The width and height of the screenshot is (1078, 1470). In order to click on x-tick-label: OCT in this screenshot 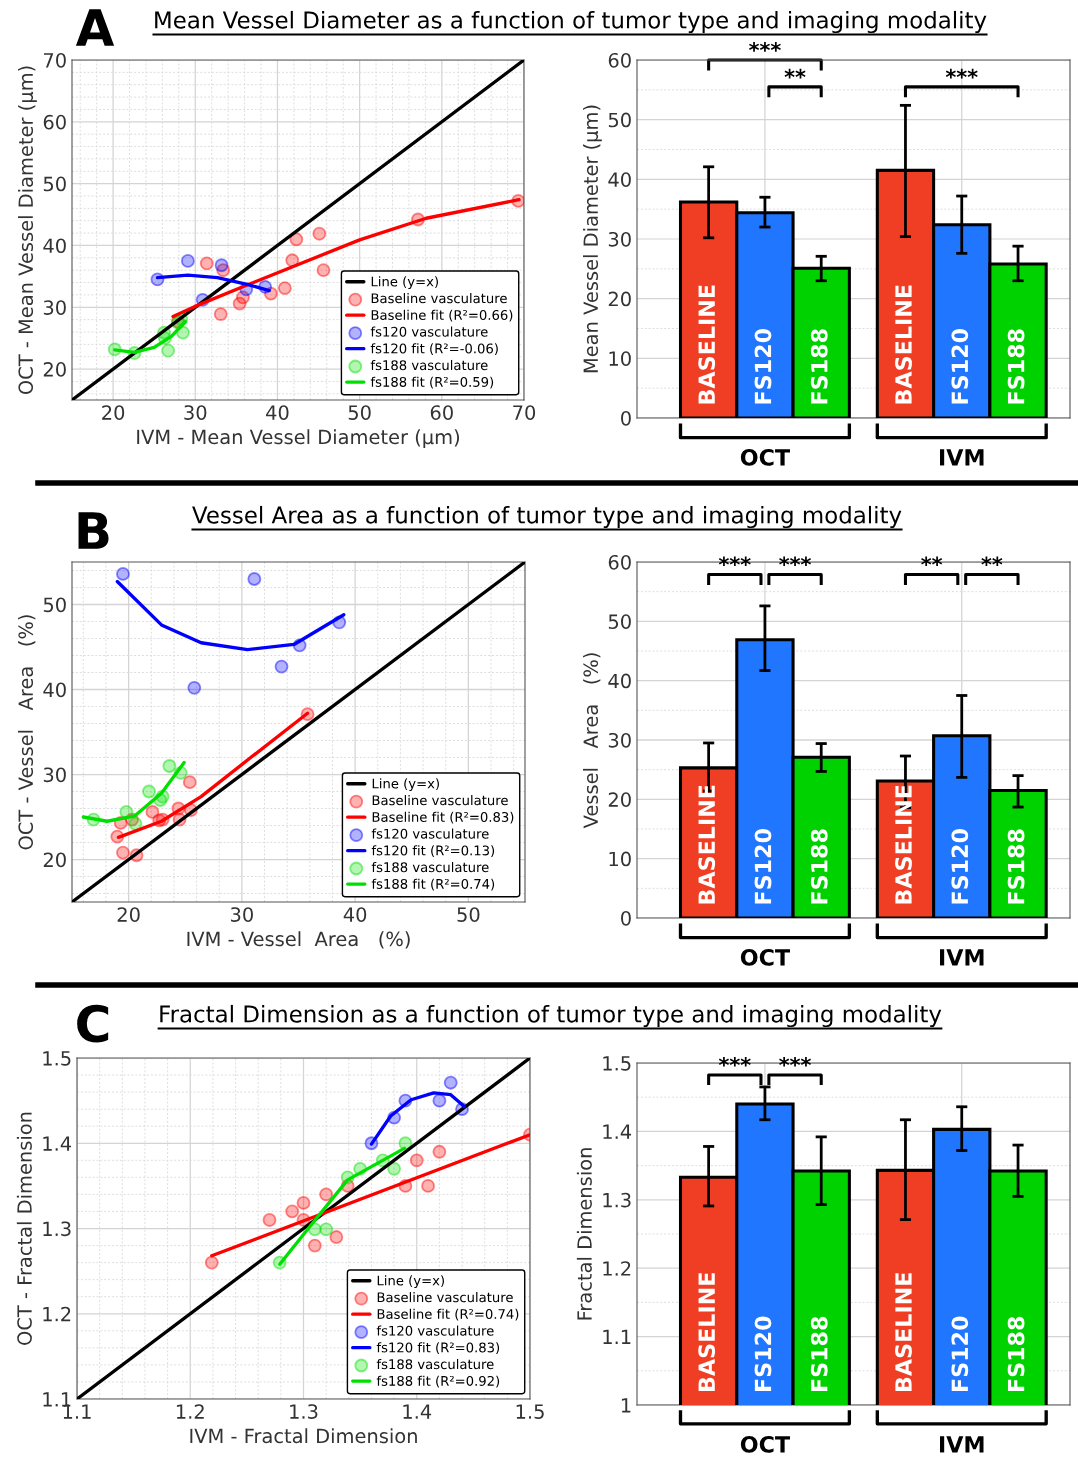, I will do `click(765, 1444)`.